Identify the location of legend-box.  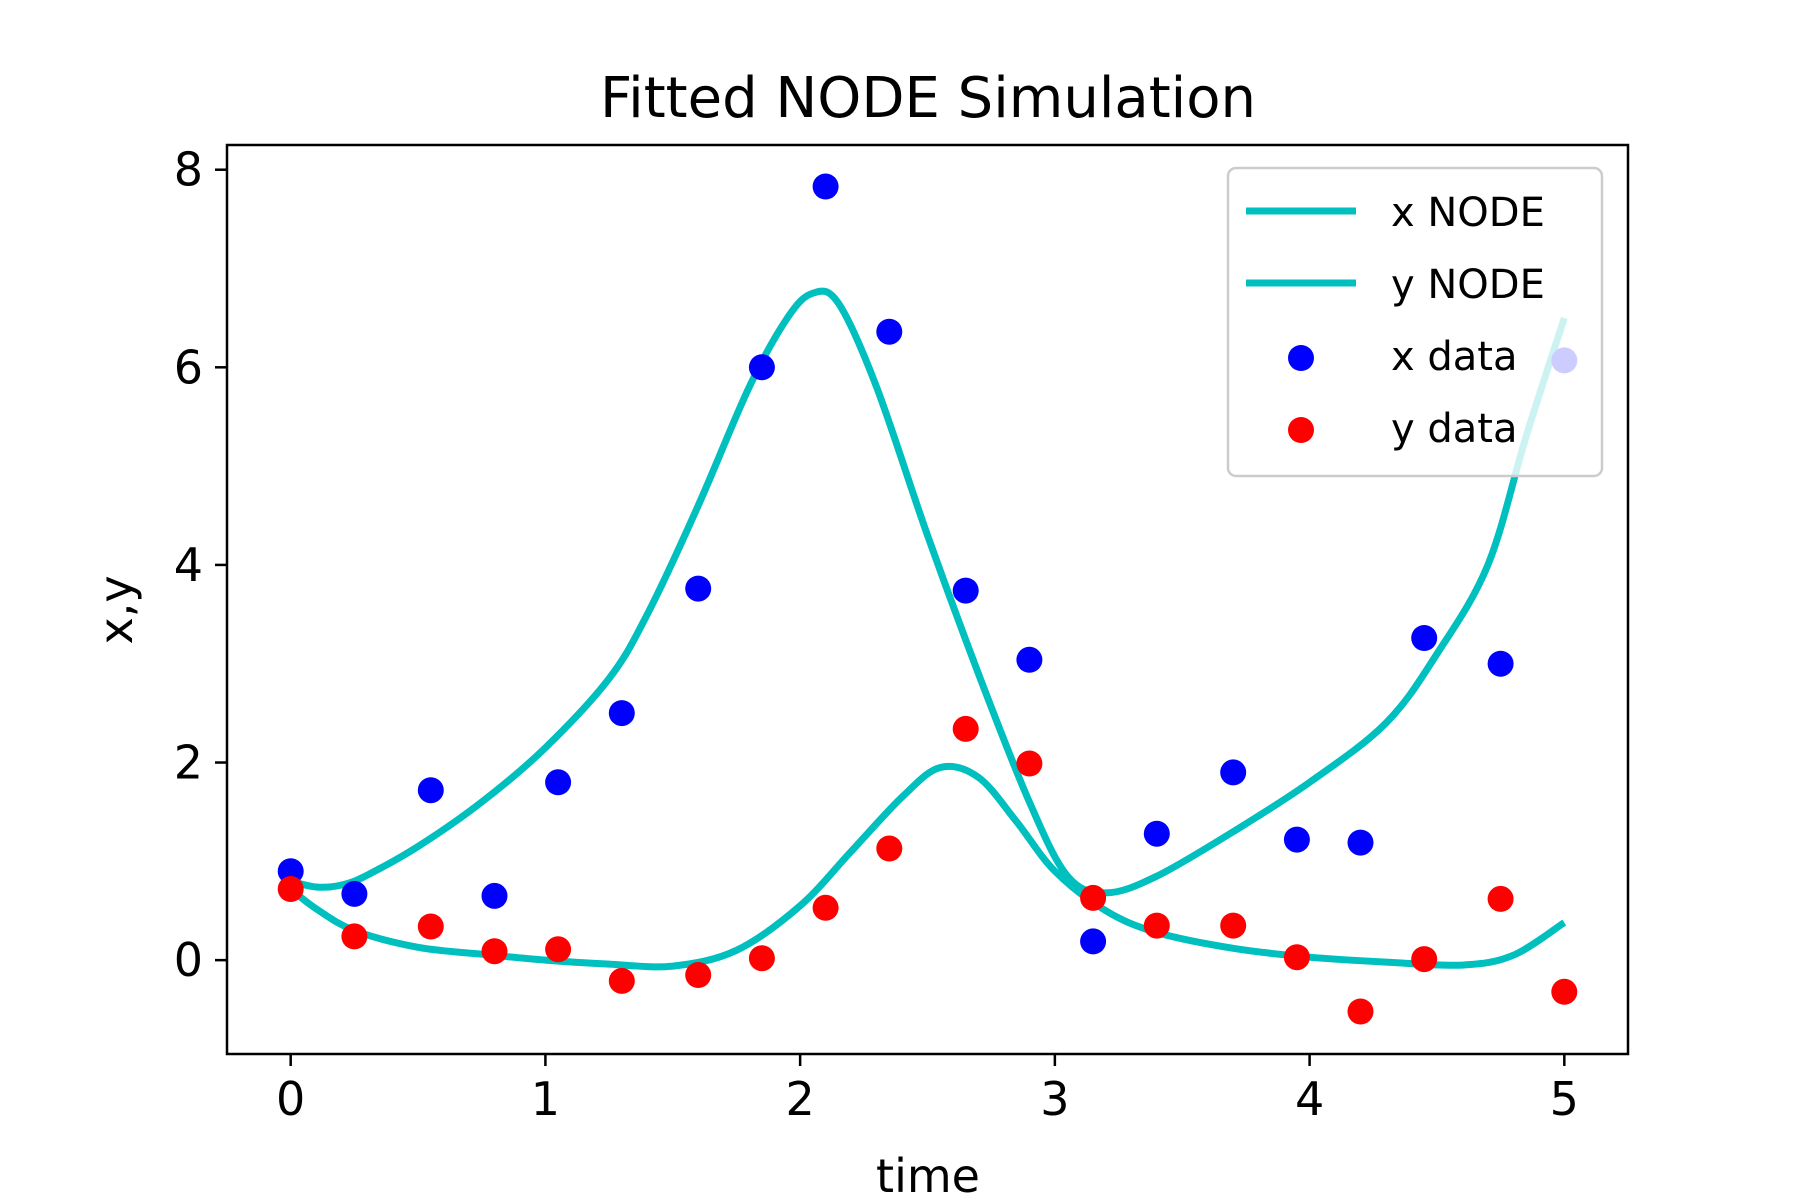
(1415, 322).